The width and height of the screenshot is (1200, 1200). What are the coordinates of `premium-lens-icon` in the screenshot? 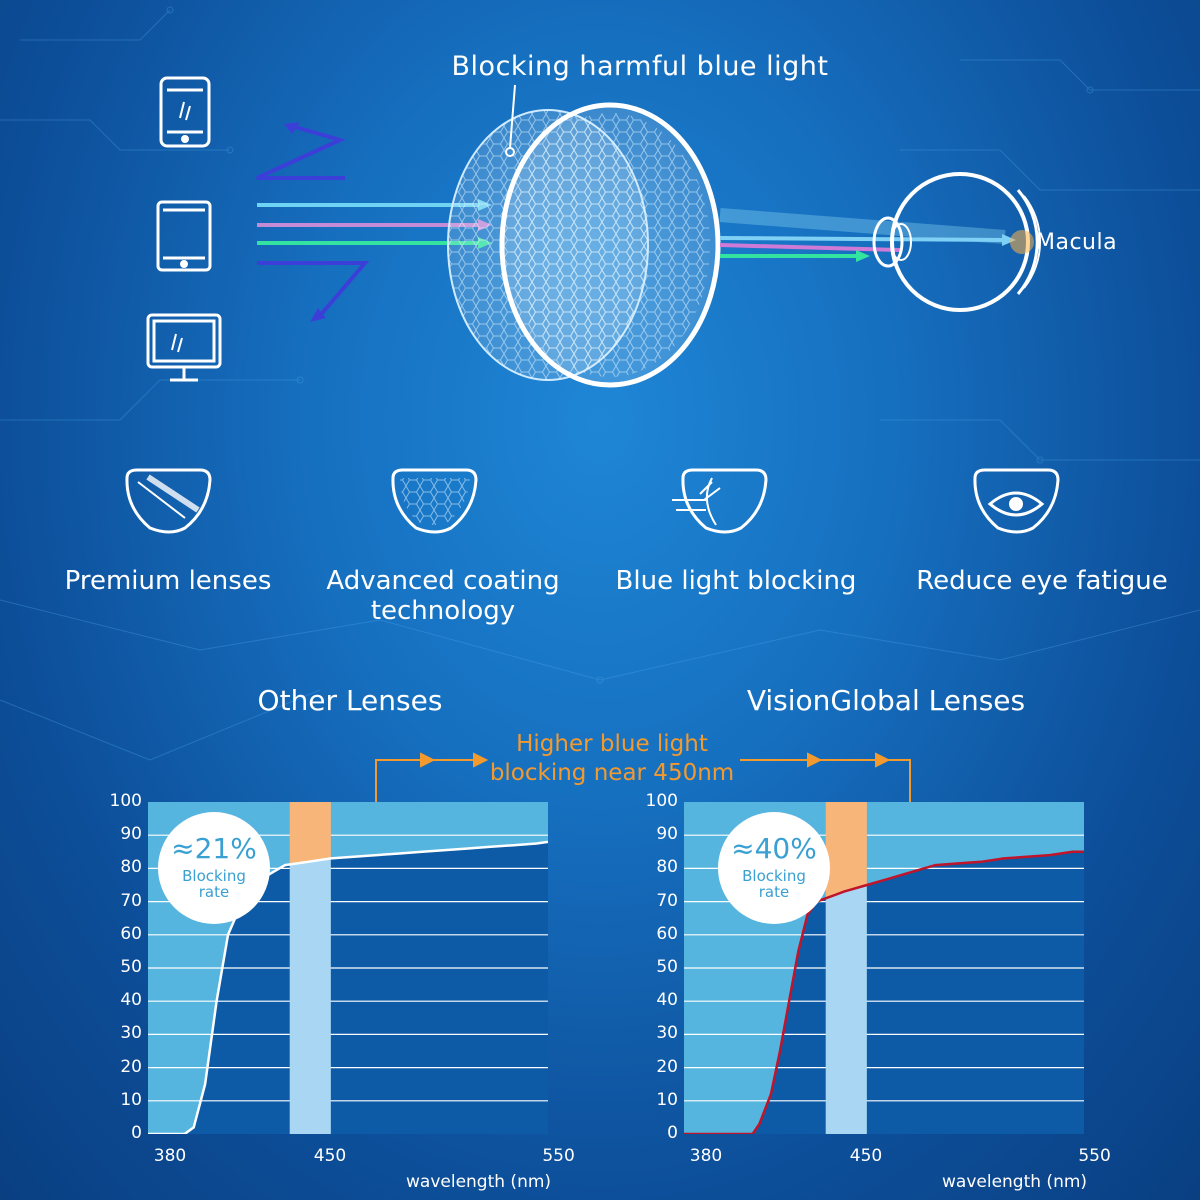 It's located at (168, 501).